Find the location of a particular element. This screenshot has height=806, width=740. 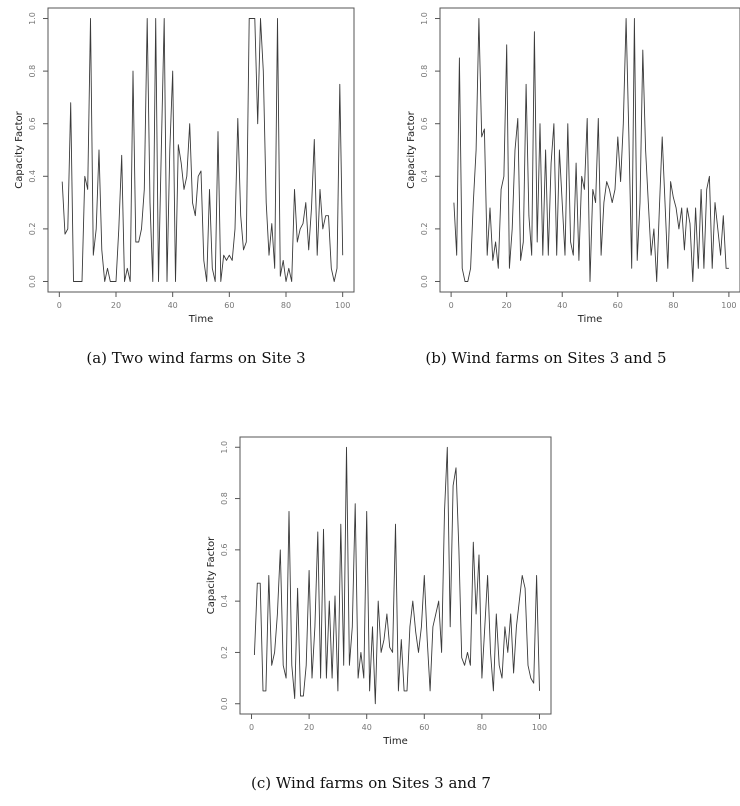

panel-caption: (c) Wind farms on Sites 3 and 7 is located at coordinates (371, 783).